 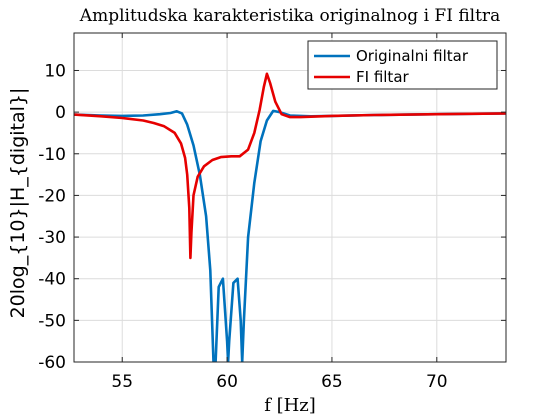 I want to click on legend-label: Originalni filtar, so click(x=412, y=56).